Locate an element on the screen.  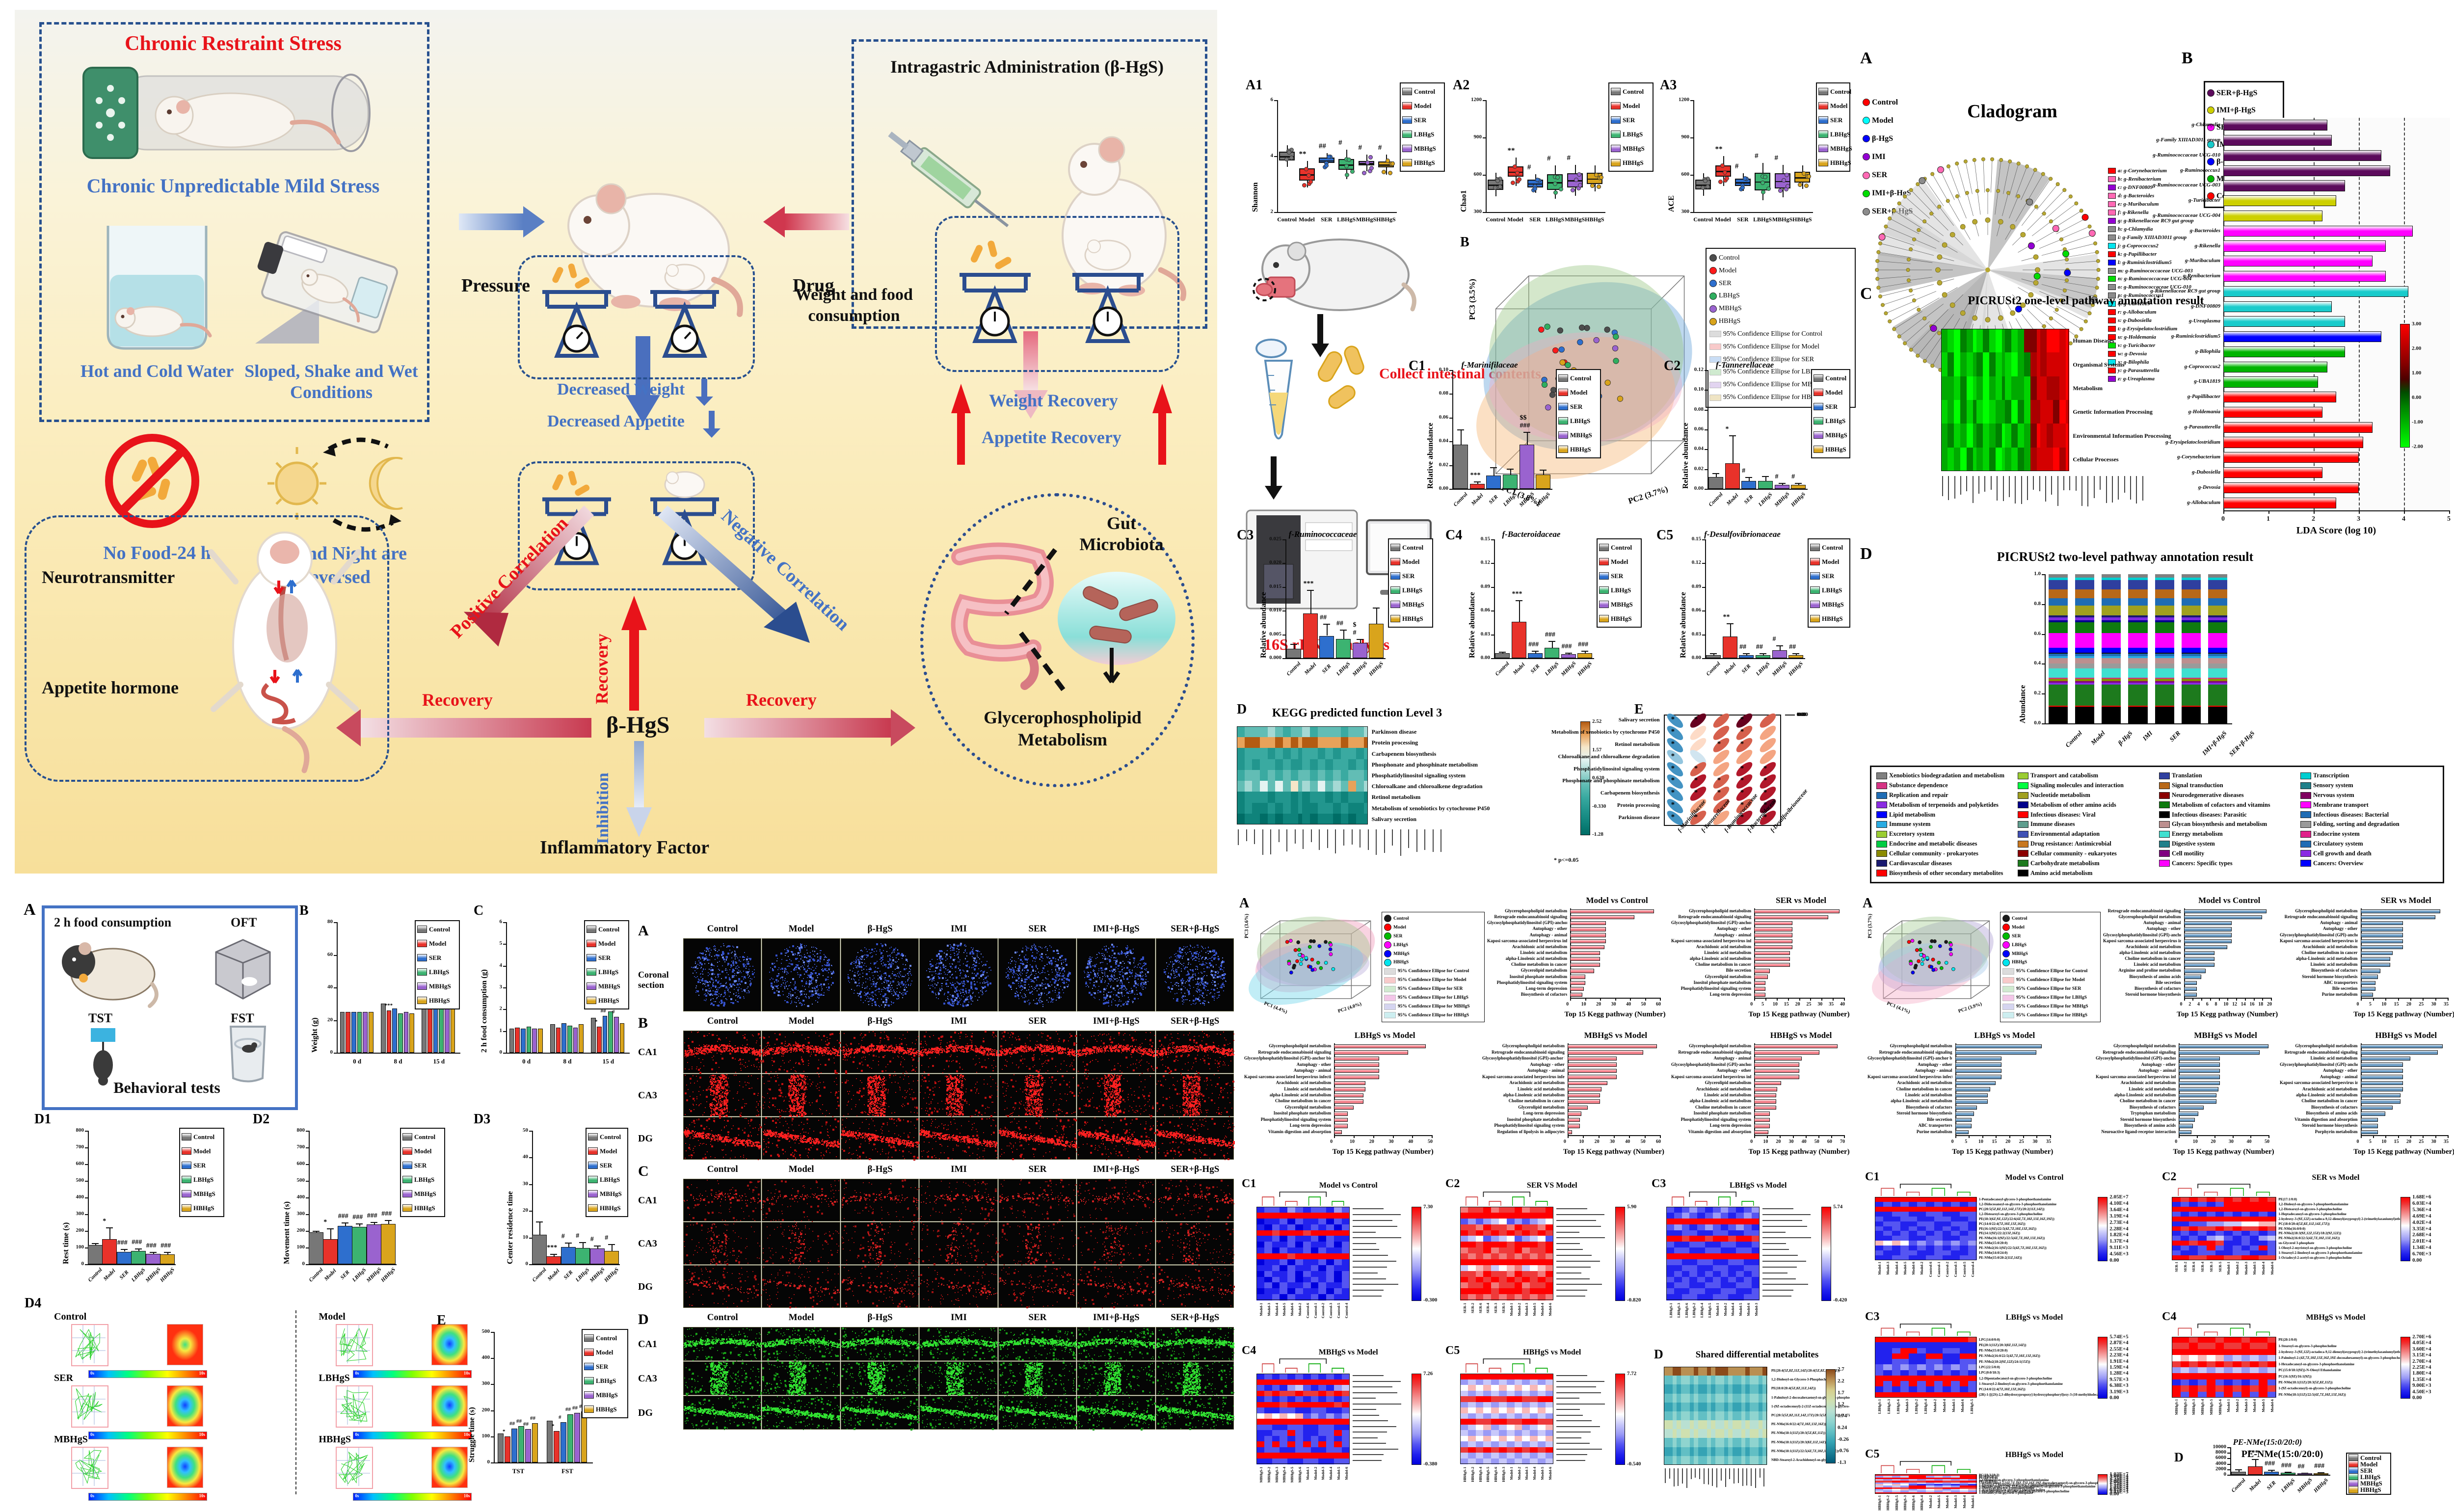
recovery-left-label: Recovery is located at coordinates (457, 700).